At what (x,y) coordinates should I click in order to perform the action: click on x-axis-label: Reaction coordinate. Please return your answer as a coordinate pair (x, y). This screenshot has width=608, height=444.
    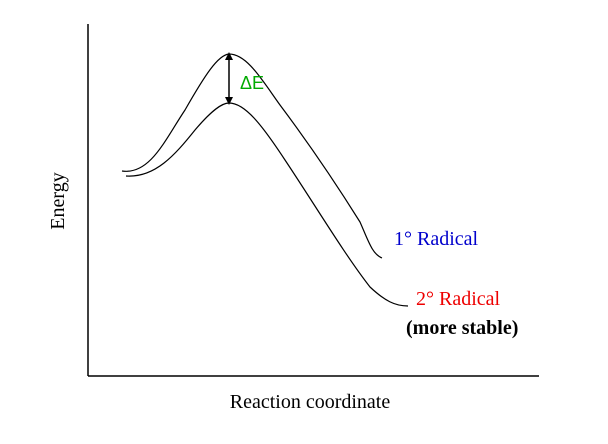
    Looking at the image, I should click on (310, 402).